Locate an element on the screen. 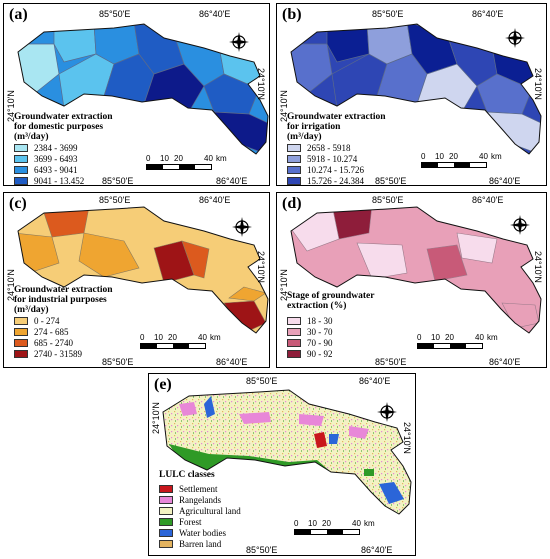  panel-label: (c) is located at coordinates (18, 203).